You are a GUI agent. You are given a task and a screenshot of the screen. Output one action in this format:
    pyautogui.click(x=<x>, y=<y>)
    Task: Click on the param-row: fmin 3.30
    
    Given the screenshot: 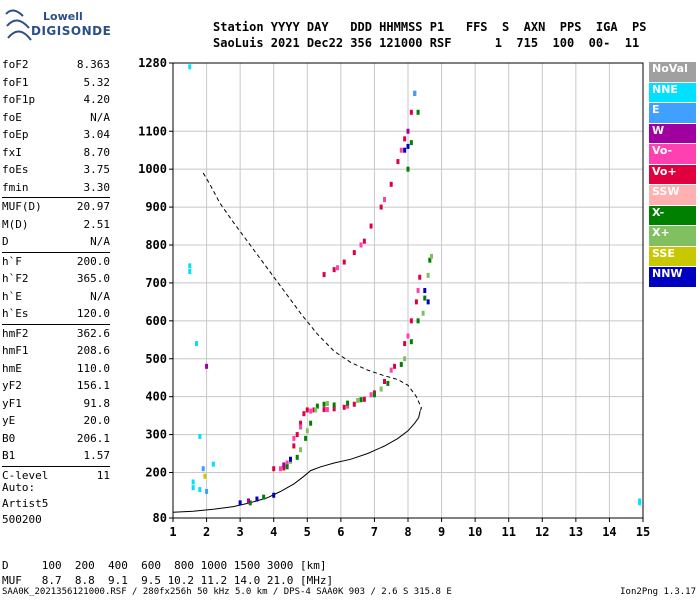 What is the action you would take?
    pyautogui.click(x=56, y=188)
    